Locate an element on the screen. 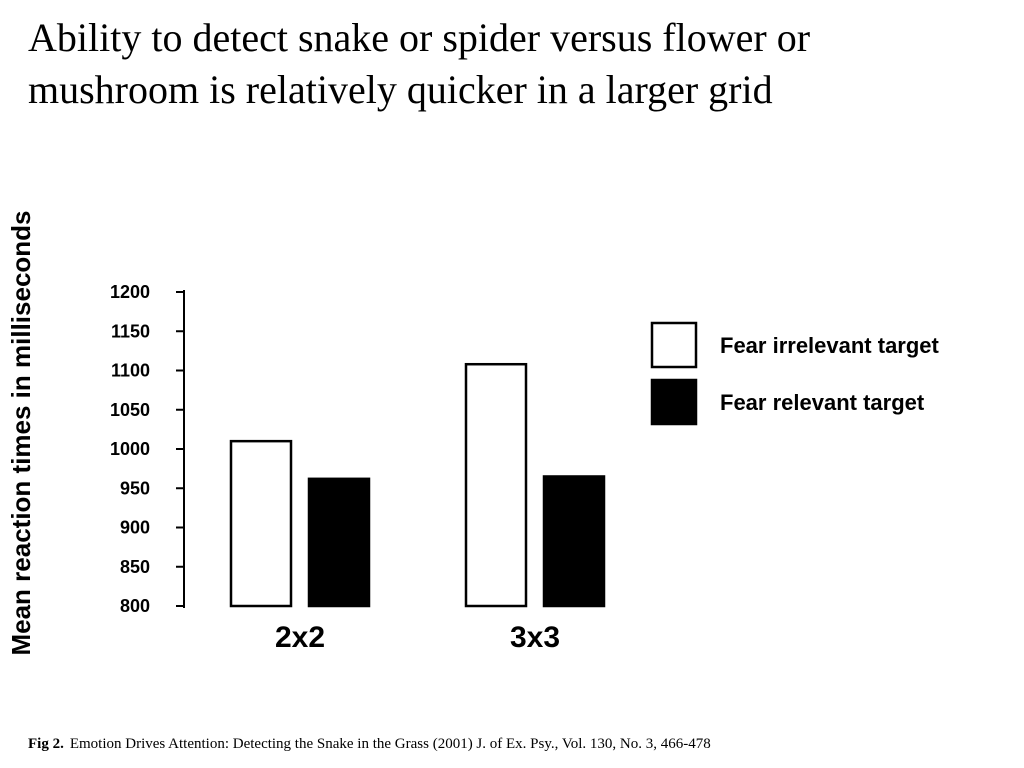 This screenshot has width=1024, height=768. bars is located at coordinates (417, 485).